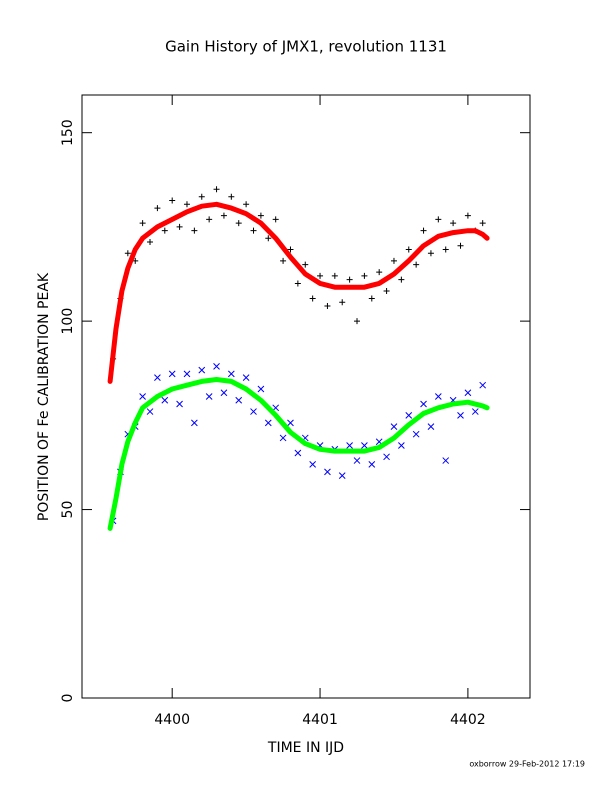  What do you see at coordinates (68, 321) in the screenshot?
I see `y-tick-label: 100` at bounding box center [68, 321].